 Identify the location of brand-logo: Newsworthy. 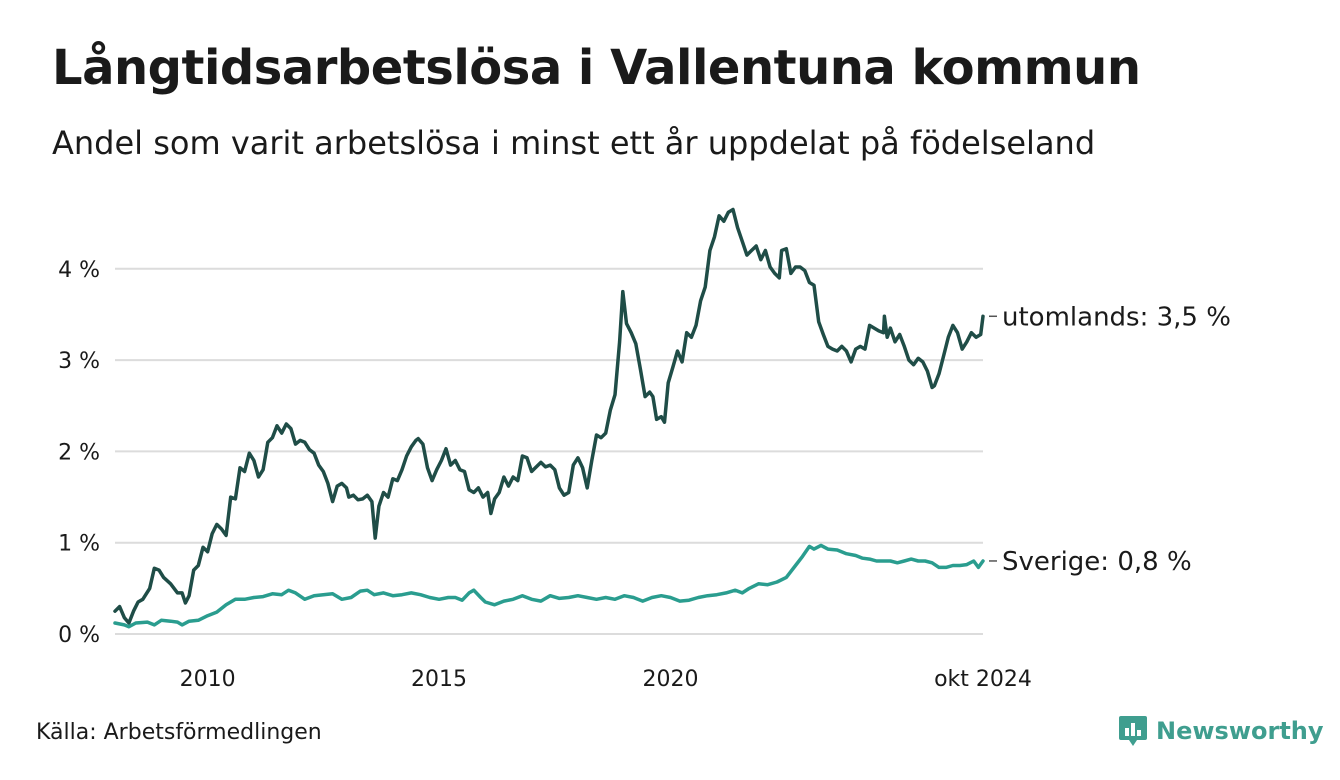
(1221, 731).